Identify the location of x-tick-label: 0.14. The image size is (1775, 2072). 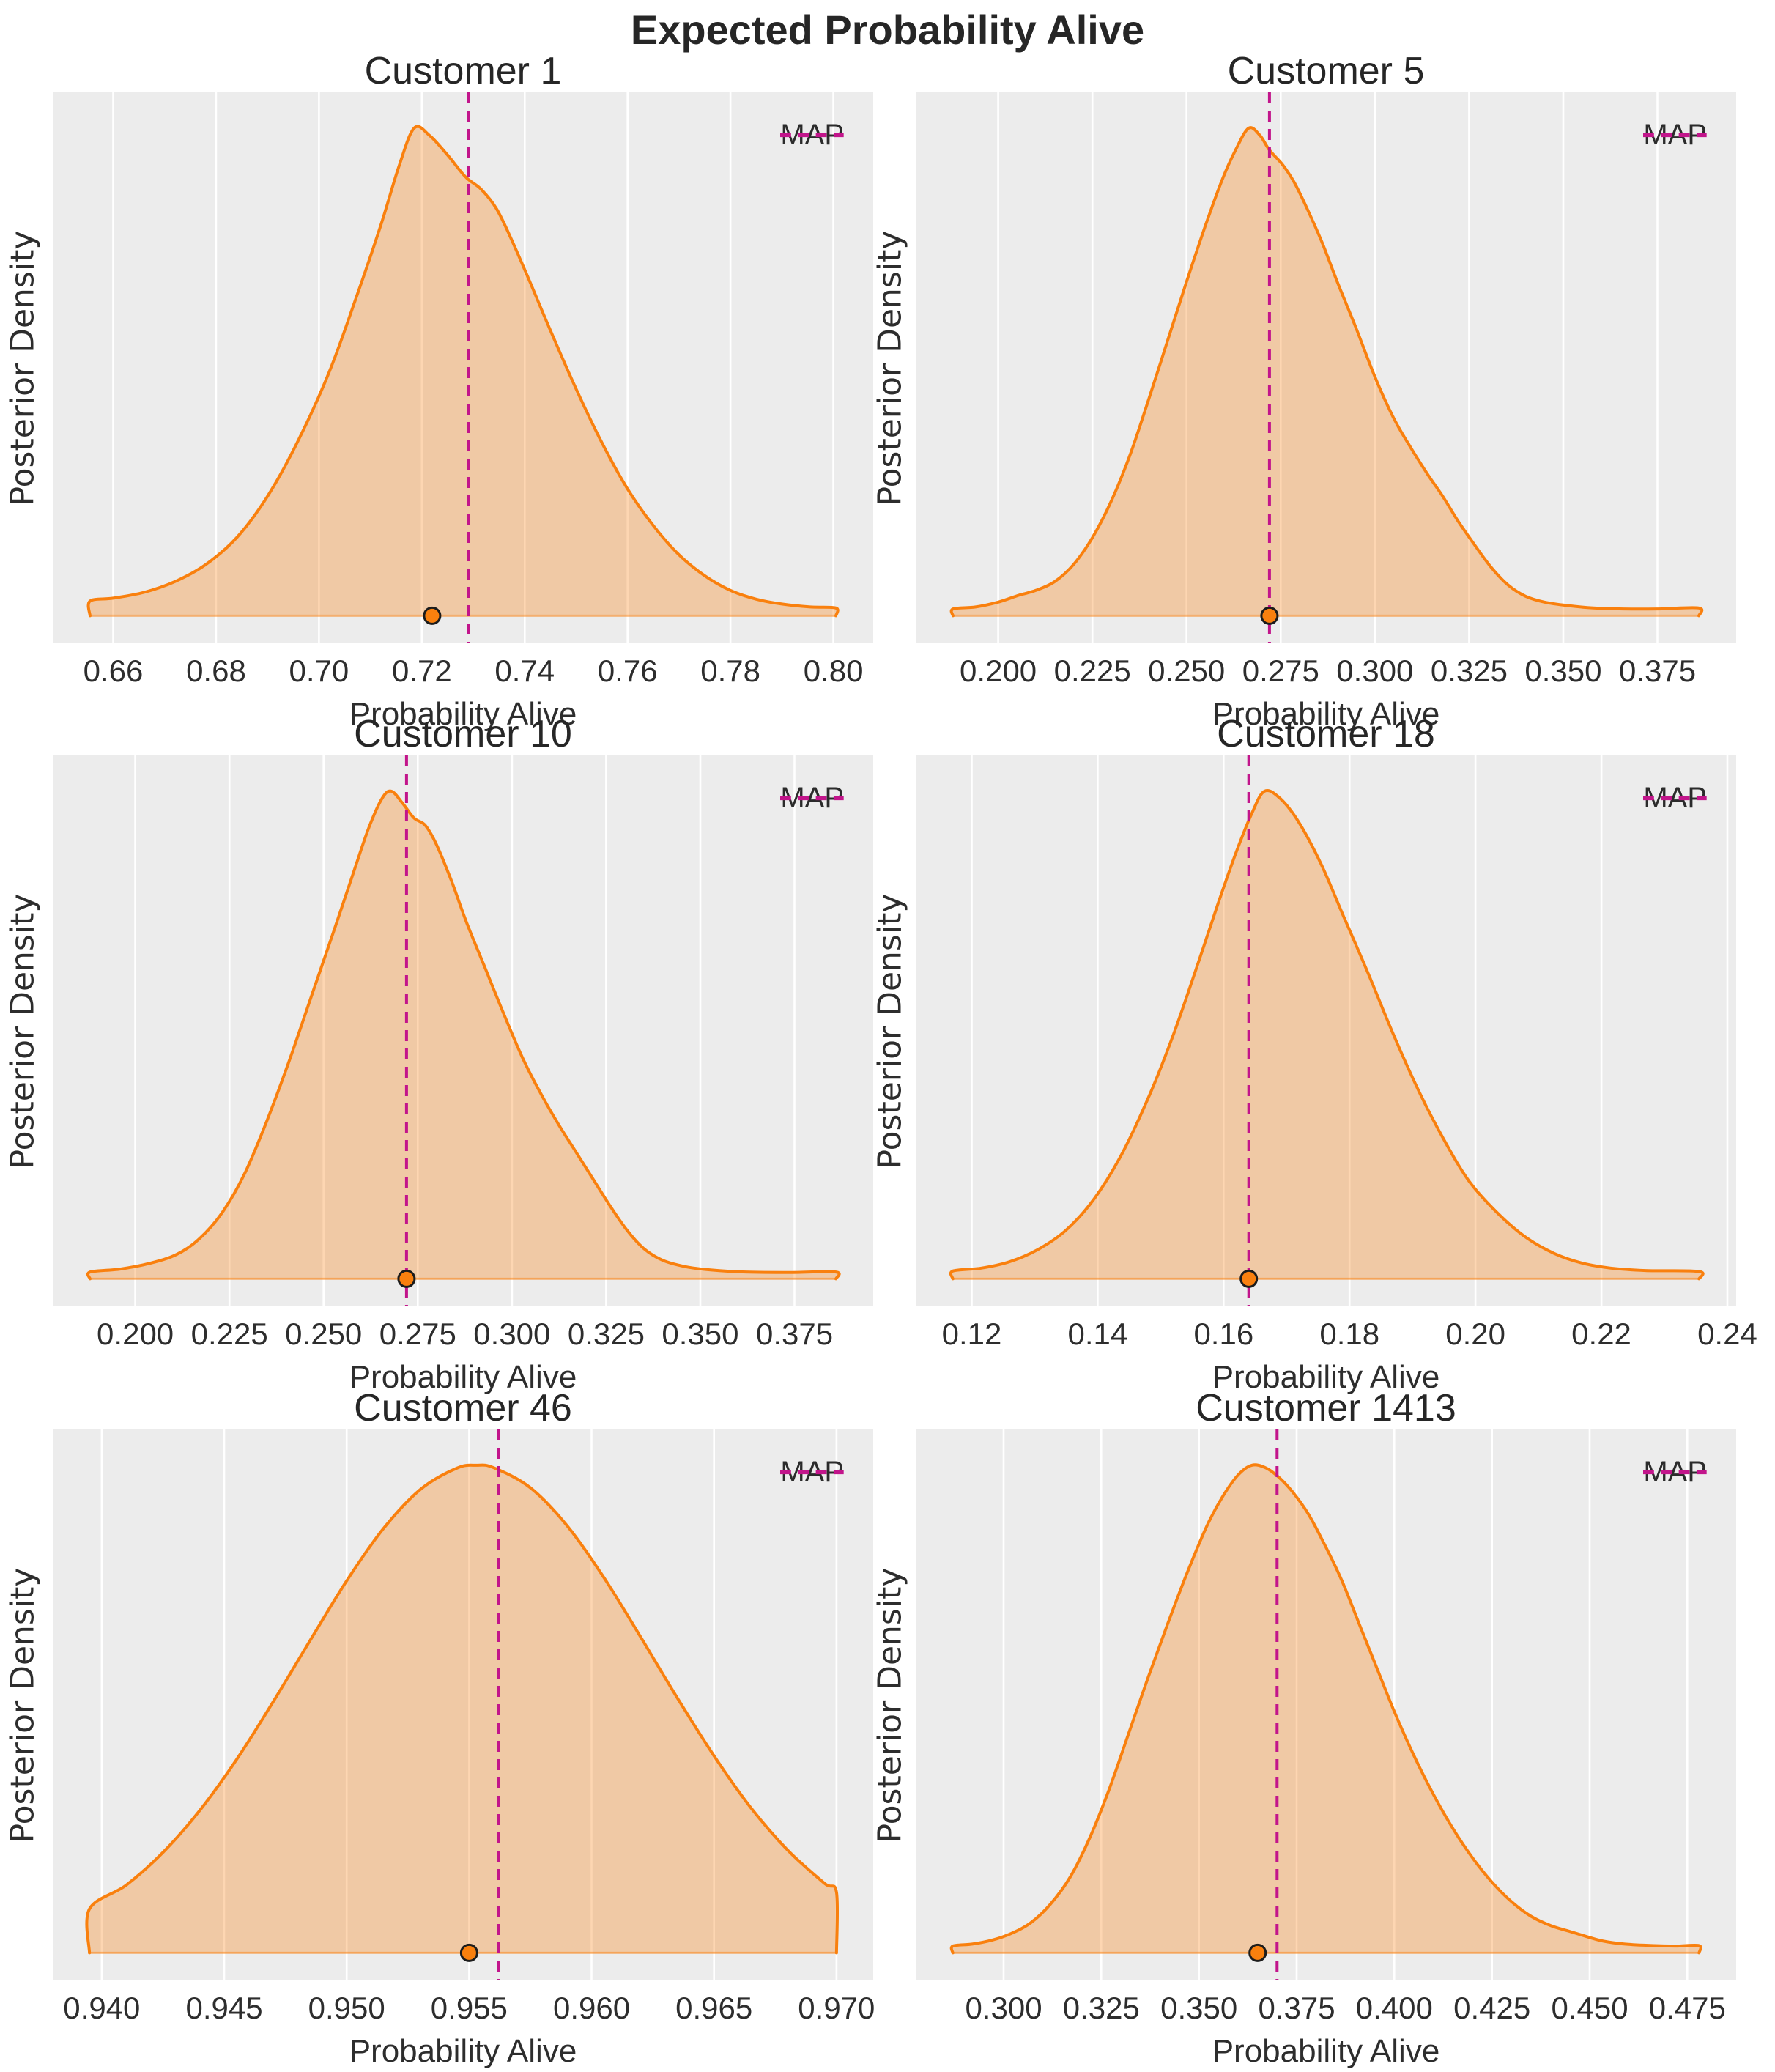
(1097, 1334).